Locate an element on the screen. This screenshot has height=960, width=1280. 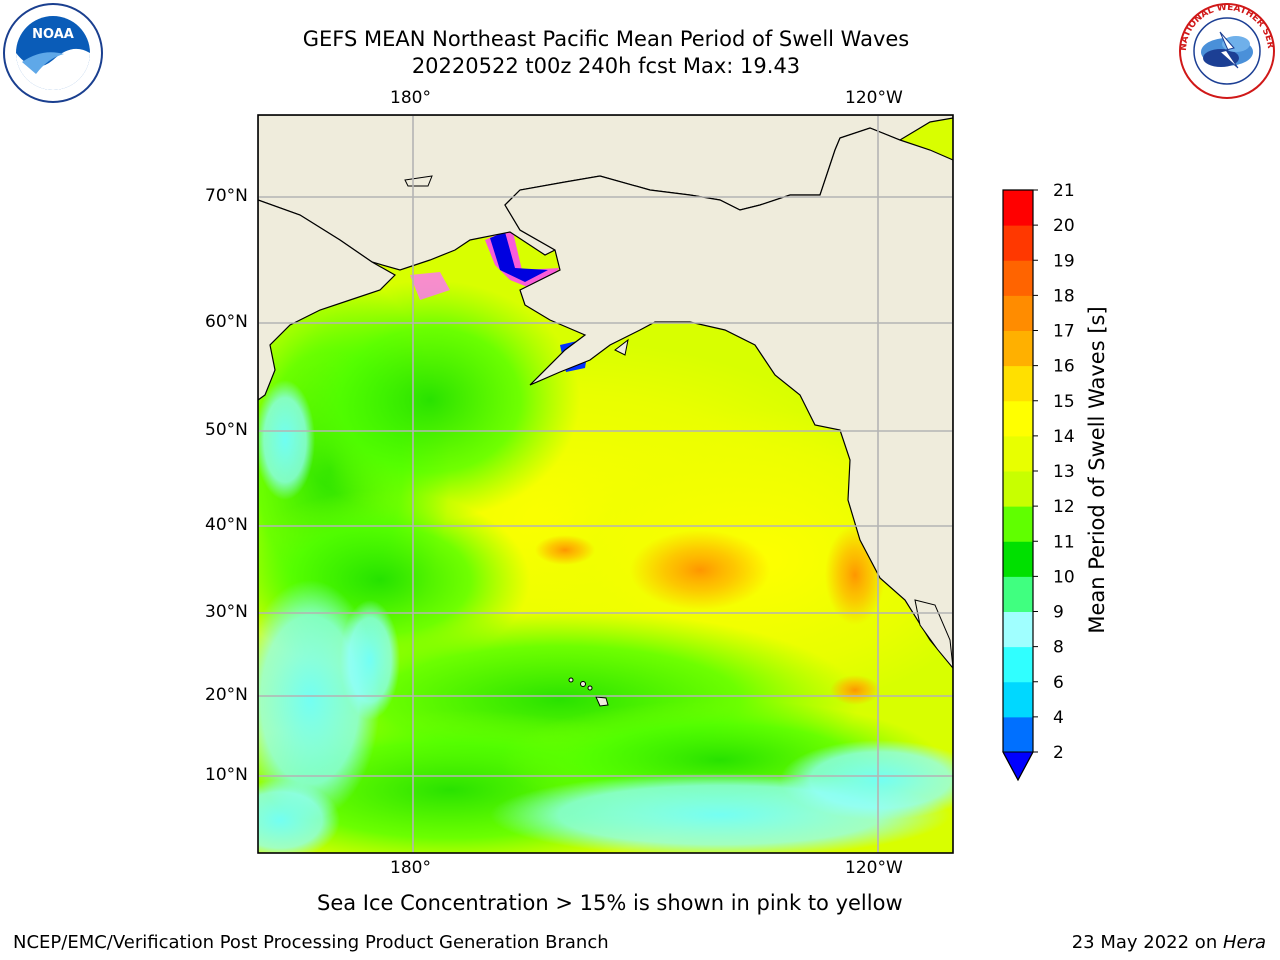
colorbar-tick-label: 21 is located at coordinates (1064, 191).